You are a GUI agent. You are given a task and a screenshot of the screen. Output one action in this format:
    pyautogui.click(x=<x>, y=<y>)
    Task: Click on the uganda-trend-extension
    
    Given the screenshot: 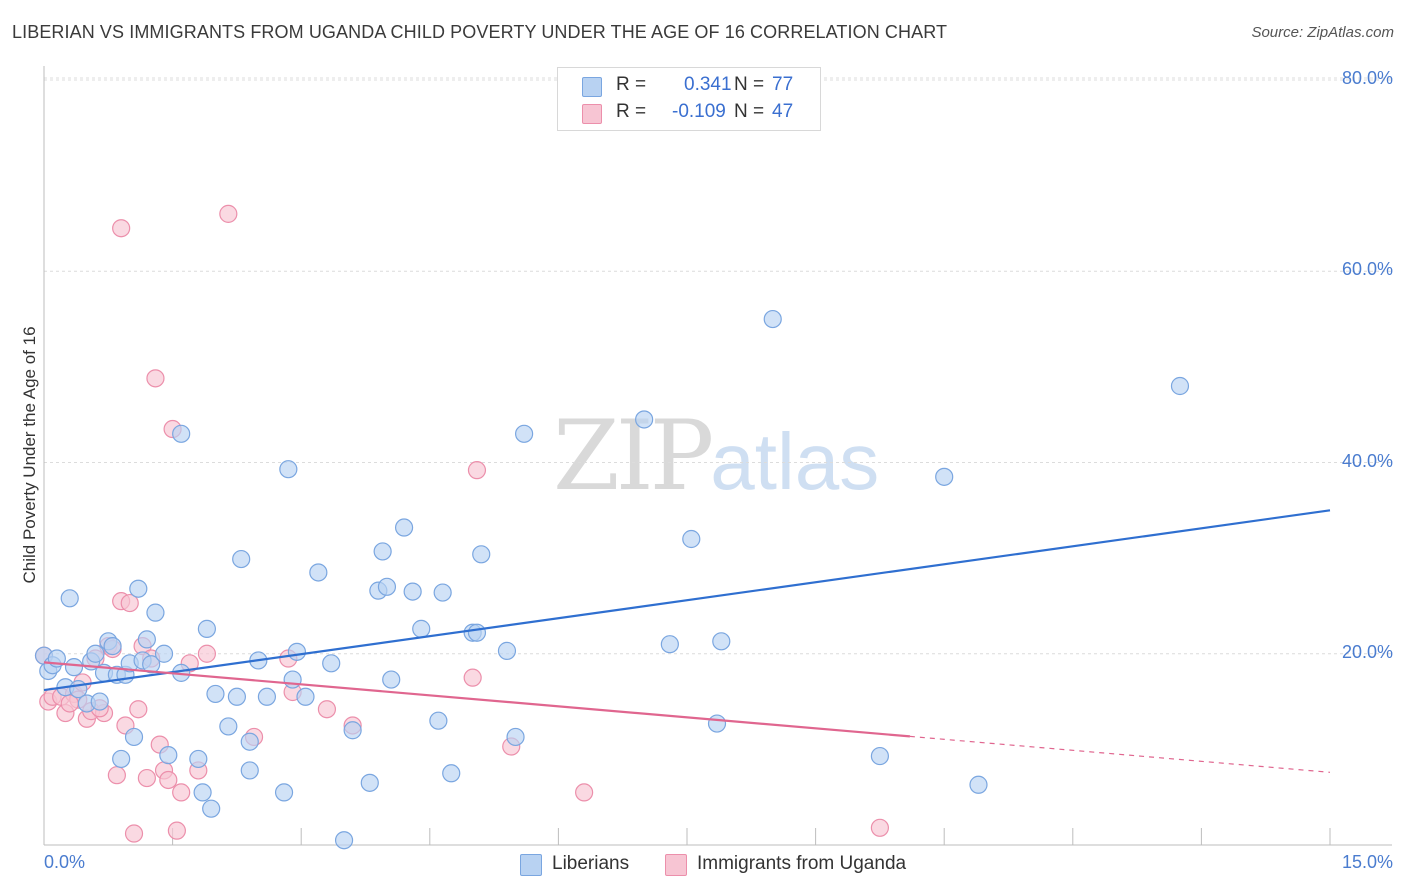 What is the action you would take?
    pyautogui.click(x=1120, y=754)
    